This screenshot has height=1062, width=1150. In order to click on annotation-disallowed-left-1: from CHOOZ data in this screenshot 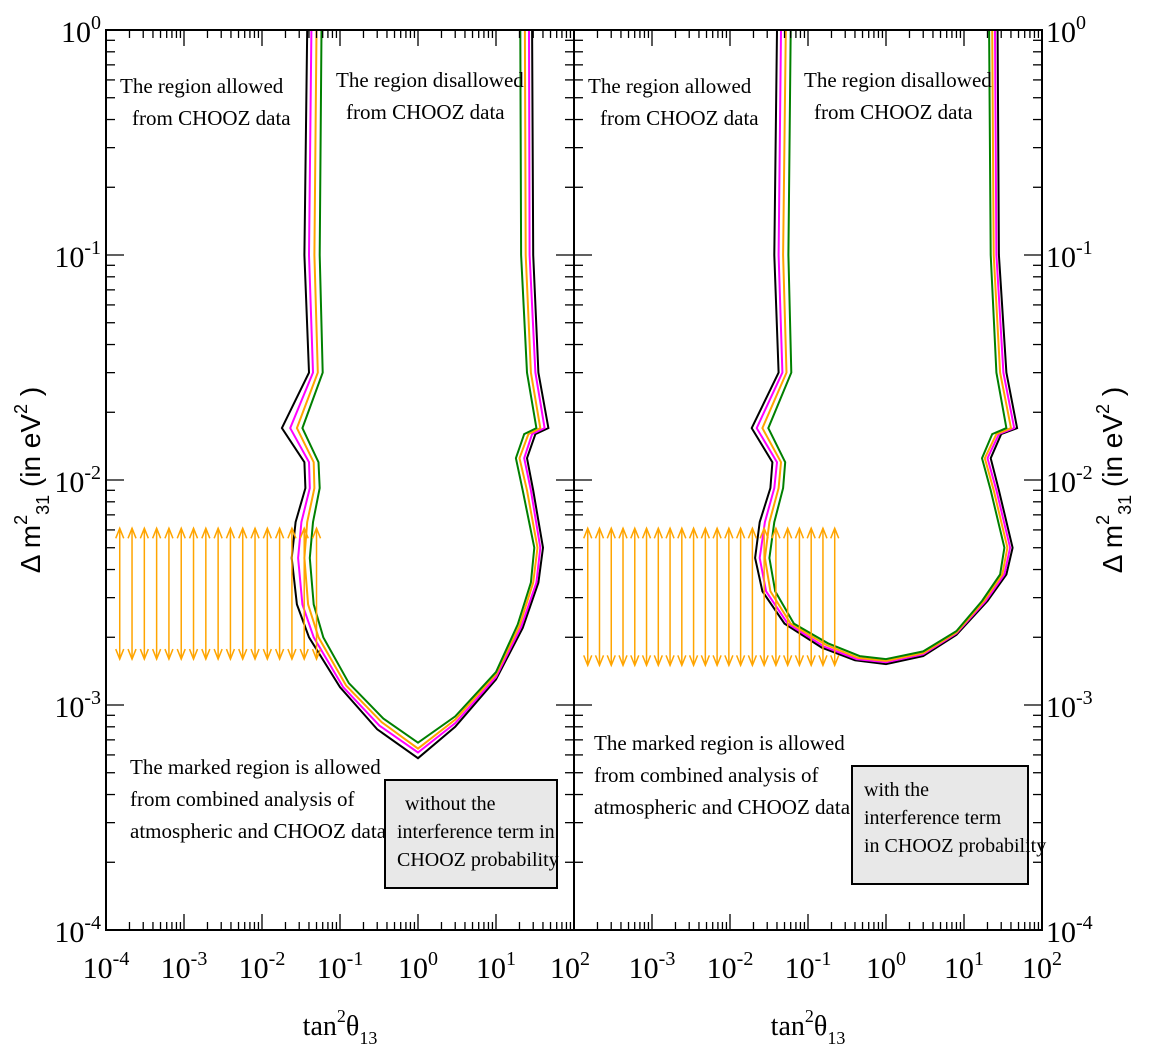, I will do `click(425, 112)`.